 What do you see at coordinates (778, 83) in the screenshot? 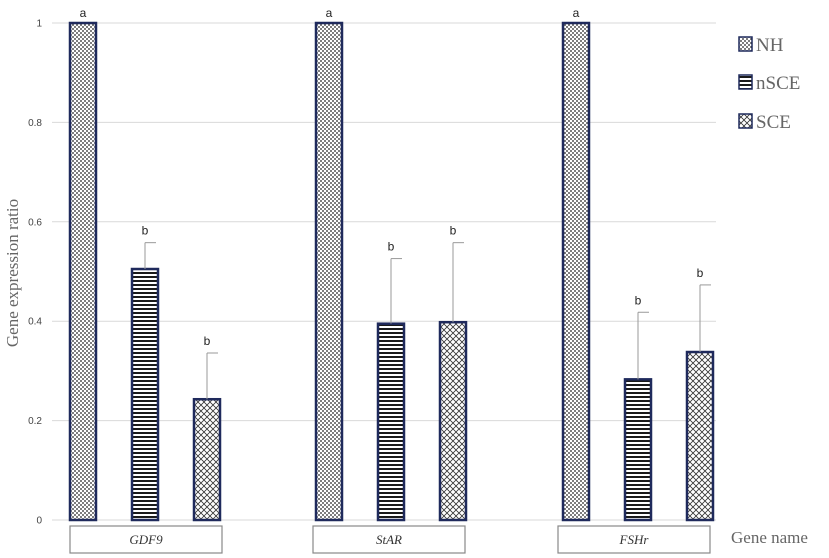
I see `legend-label-nsce: nSCE` at bounding box center [778, 83].